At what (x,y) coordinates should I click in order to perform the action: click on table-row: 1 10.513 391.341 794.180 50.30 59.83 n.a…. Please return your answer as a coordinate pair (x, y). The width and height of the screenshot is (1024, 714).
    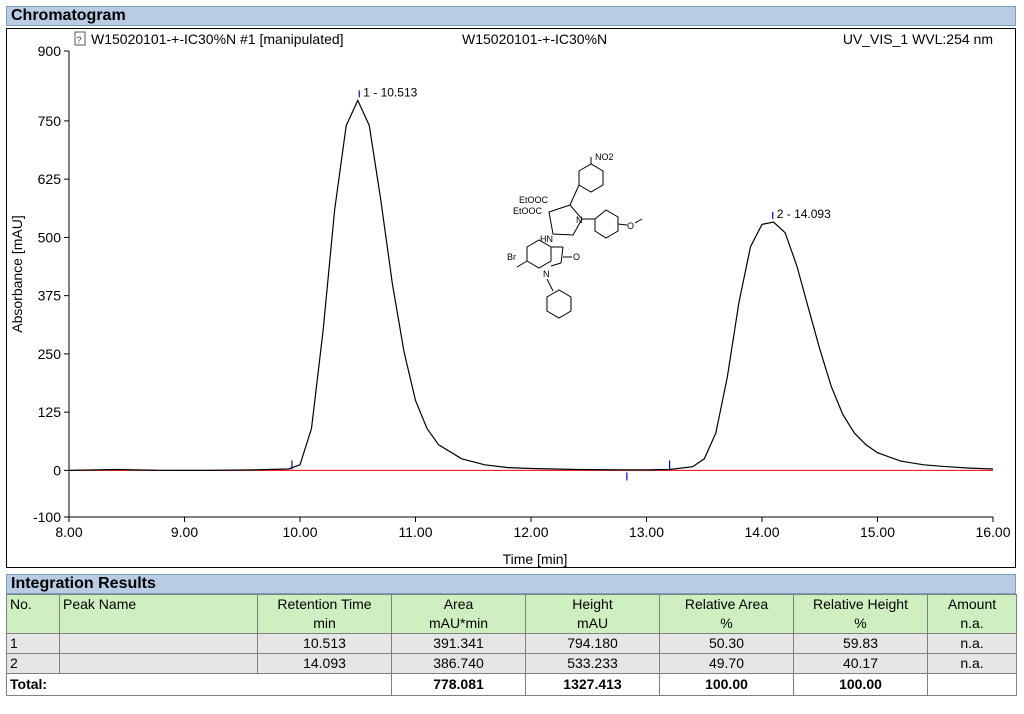
    Looking at the image, I should click on (511, 643).